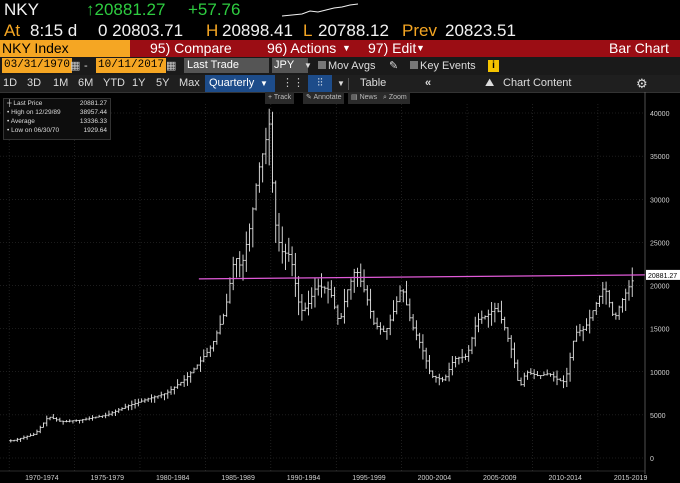  What do you see at coordinates (141, 30) in the screenshot?
I see `open-value: 0 20803.71` at bounding box center [141, 30].